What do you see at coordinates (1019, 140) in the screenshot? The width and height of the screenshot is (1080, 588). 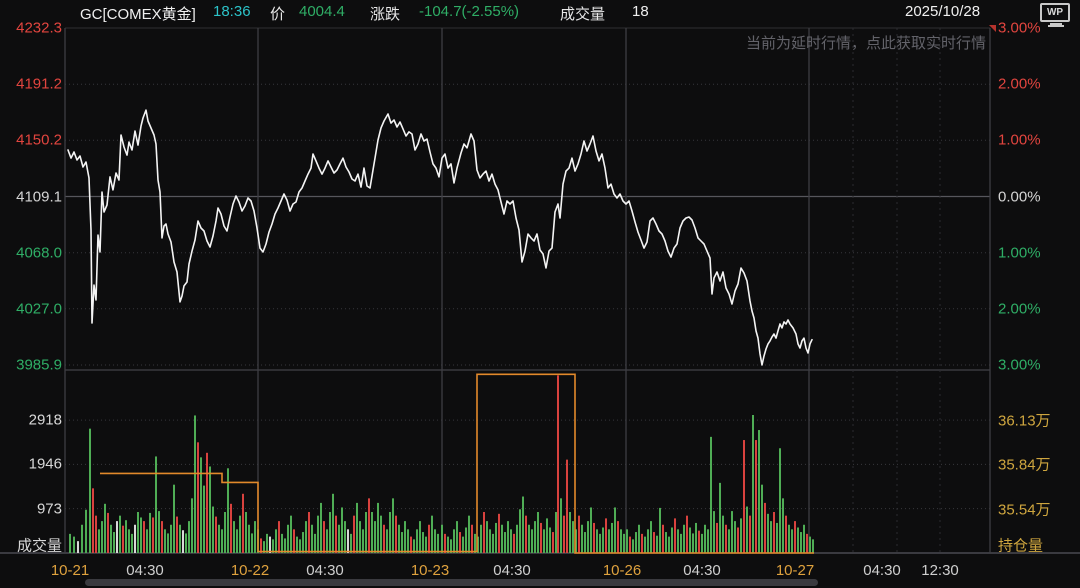 I see `percent-tick-label: 1.00%` at bounding box center [1019, 140].